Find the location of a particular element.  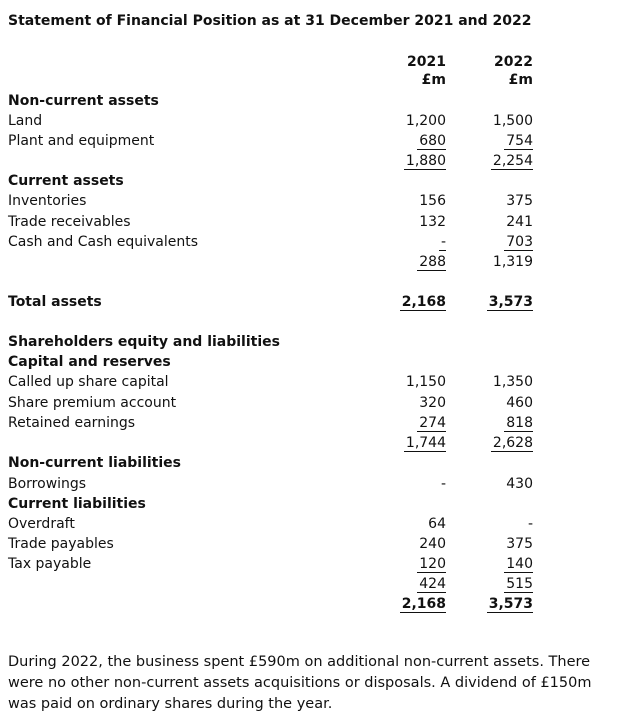

section-heading: Total assets is located at coordinates (55, 302).